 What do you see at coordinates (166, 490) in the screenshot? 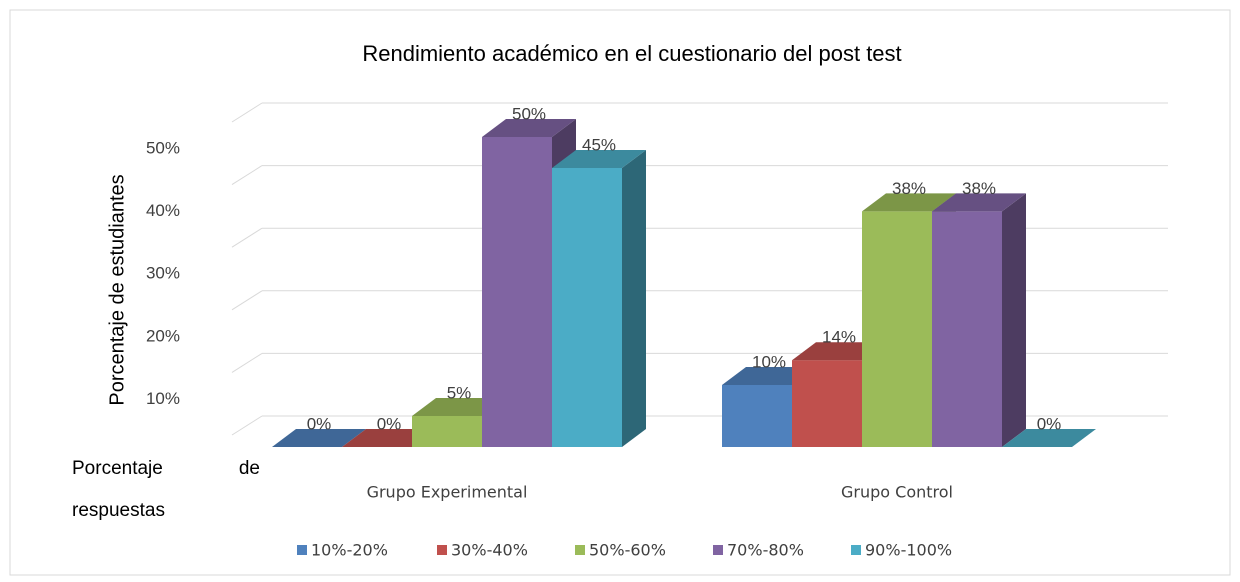
I see `x-axis-label: Porcentaje de respuestas` at bounding box center [166, 490].